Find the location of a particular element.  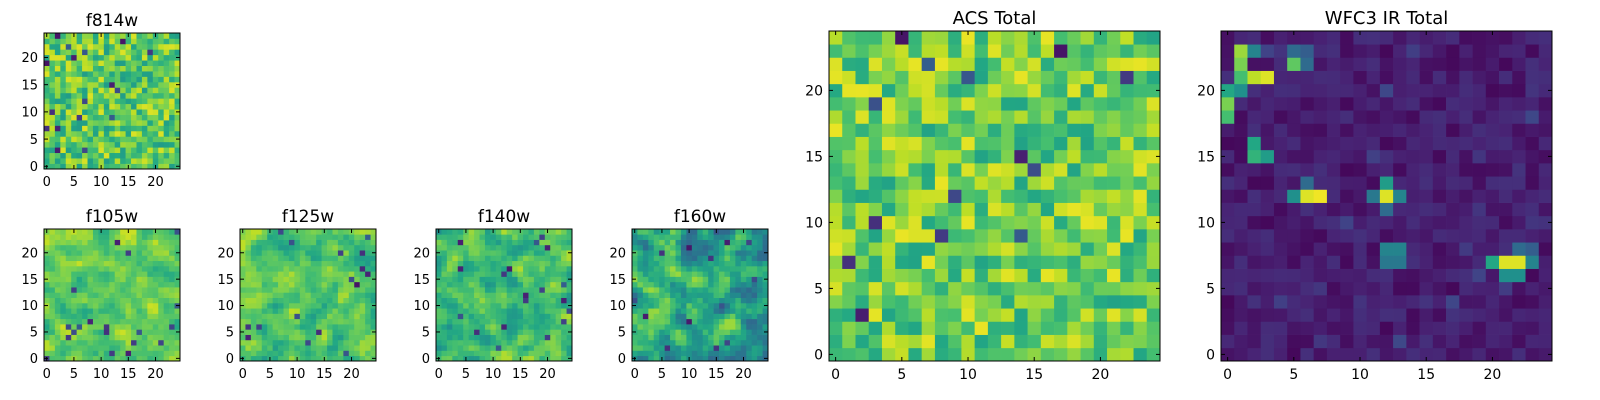

axes-frame is located at coordinates (112, 295).